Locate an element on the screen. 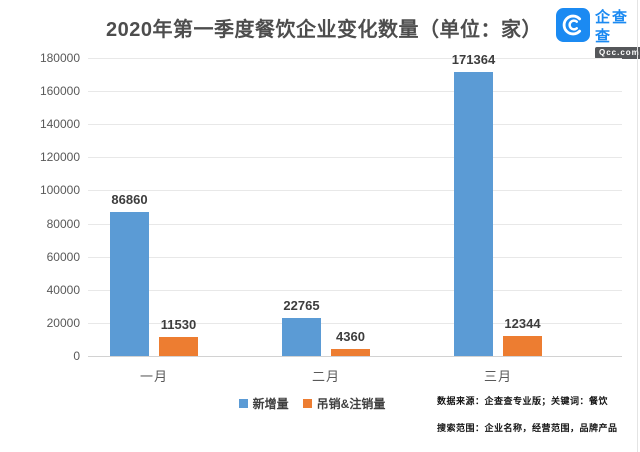  legend-item-吊销&注销量: 吊销&注销量 is located at coordinates (344, 403).